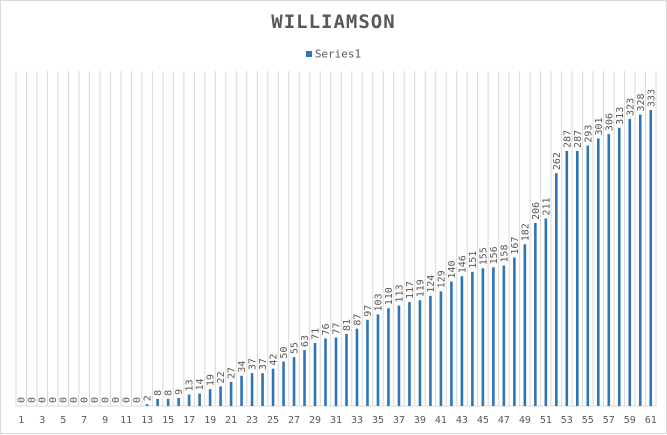 The image size is (667, 435). Describe the element at coordinates (410, 290) in the screenshot. I see `data-label: 117` at that location.